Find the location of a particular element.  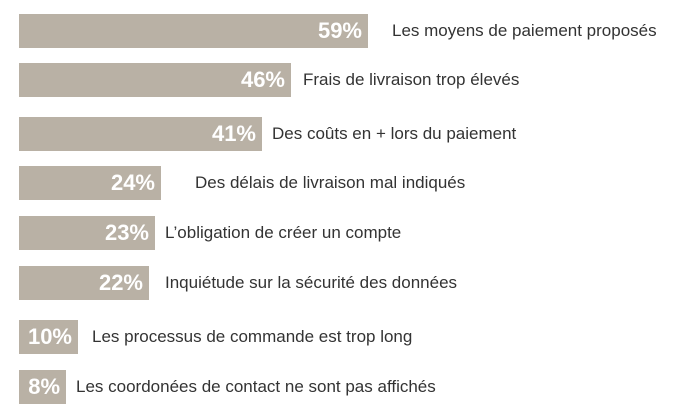

bar: 23% is located at coordinates (87, 233).